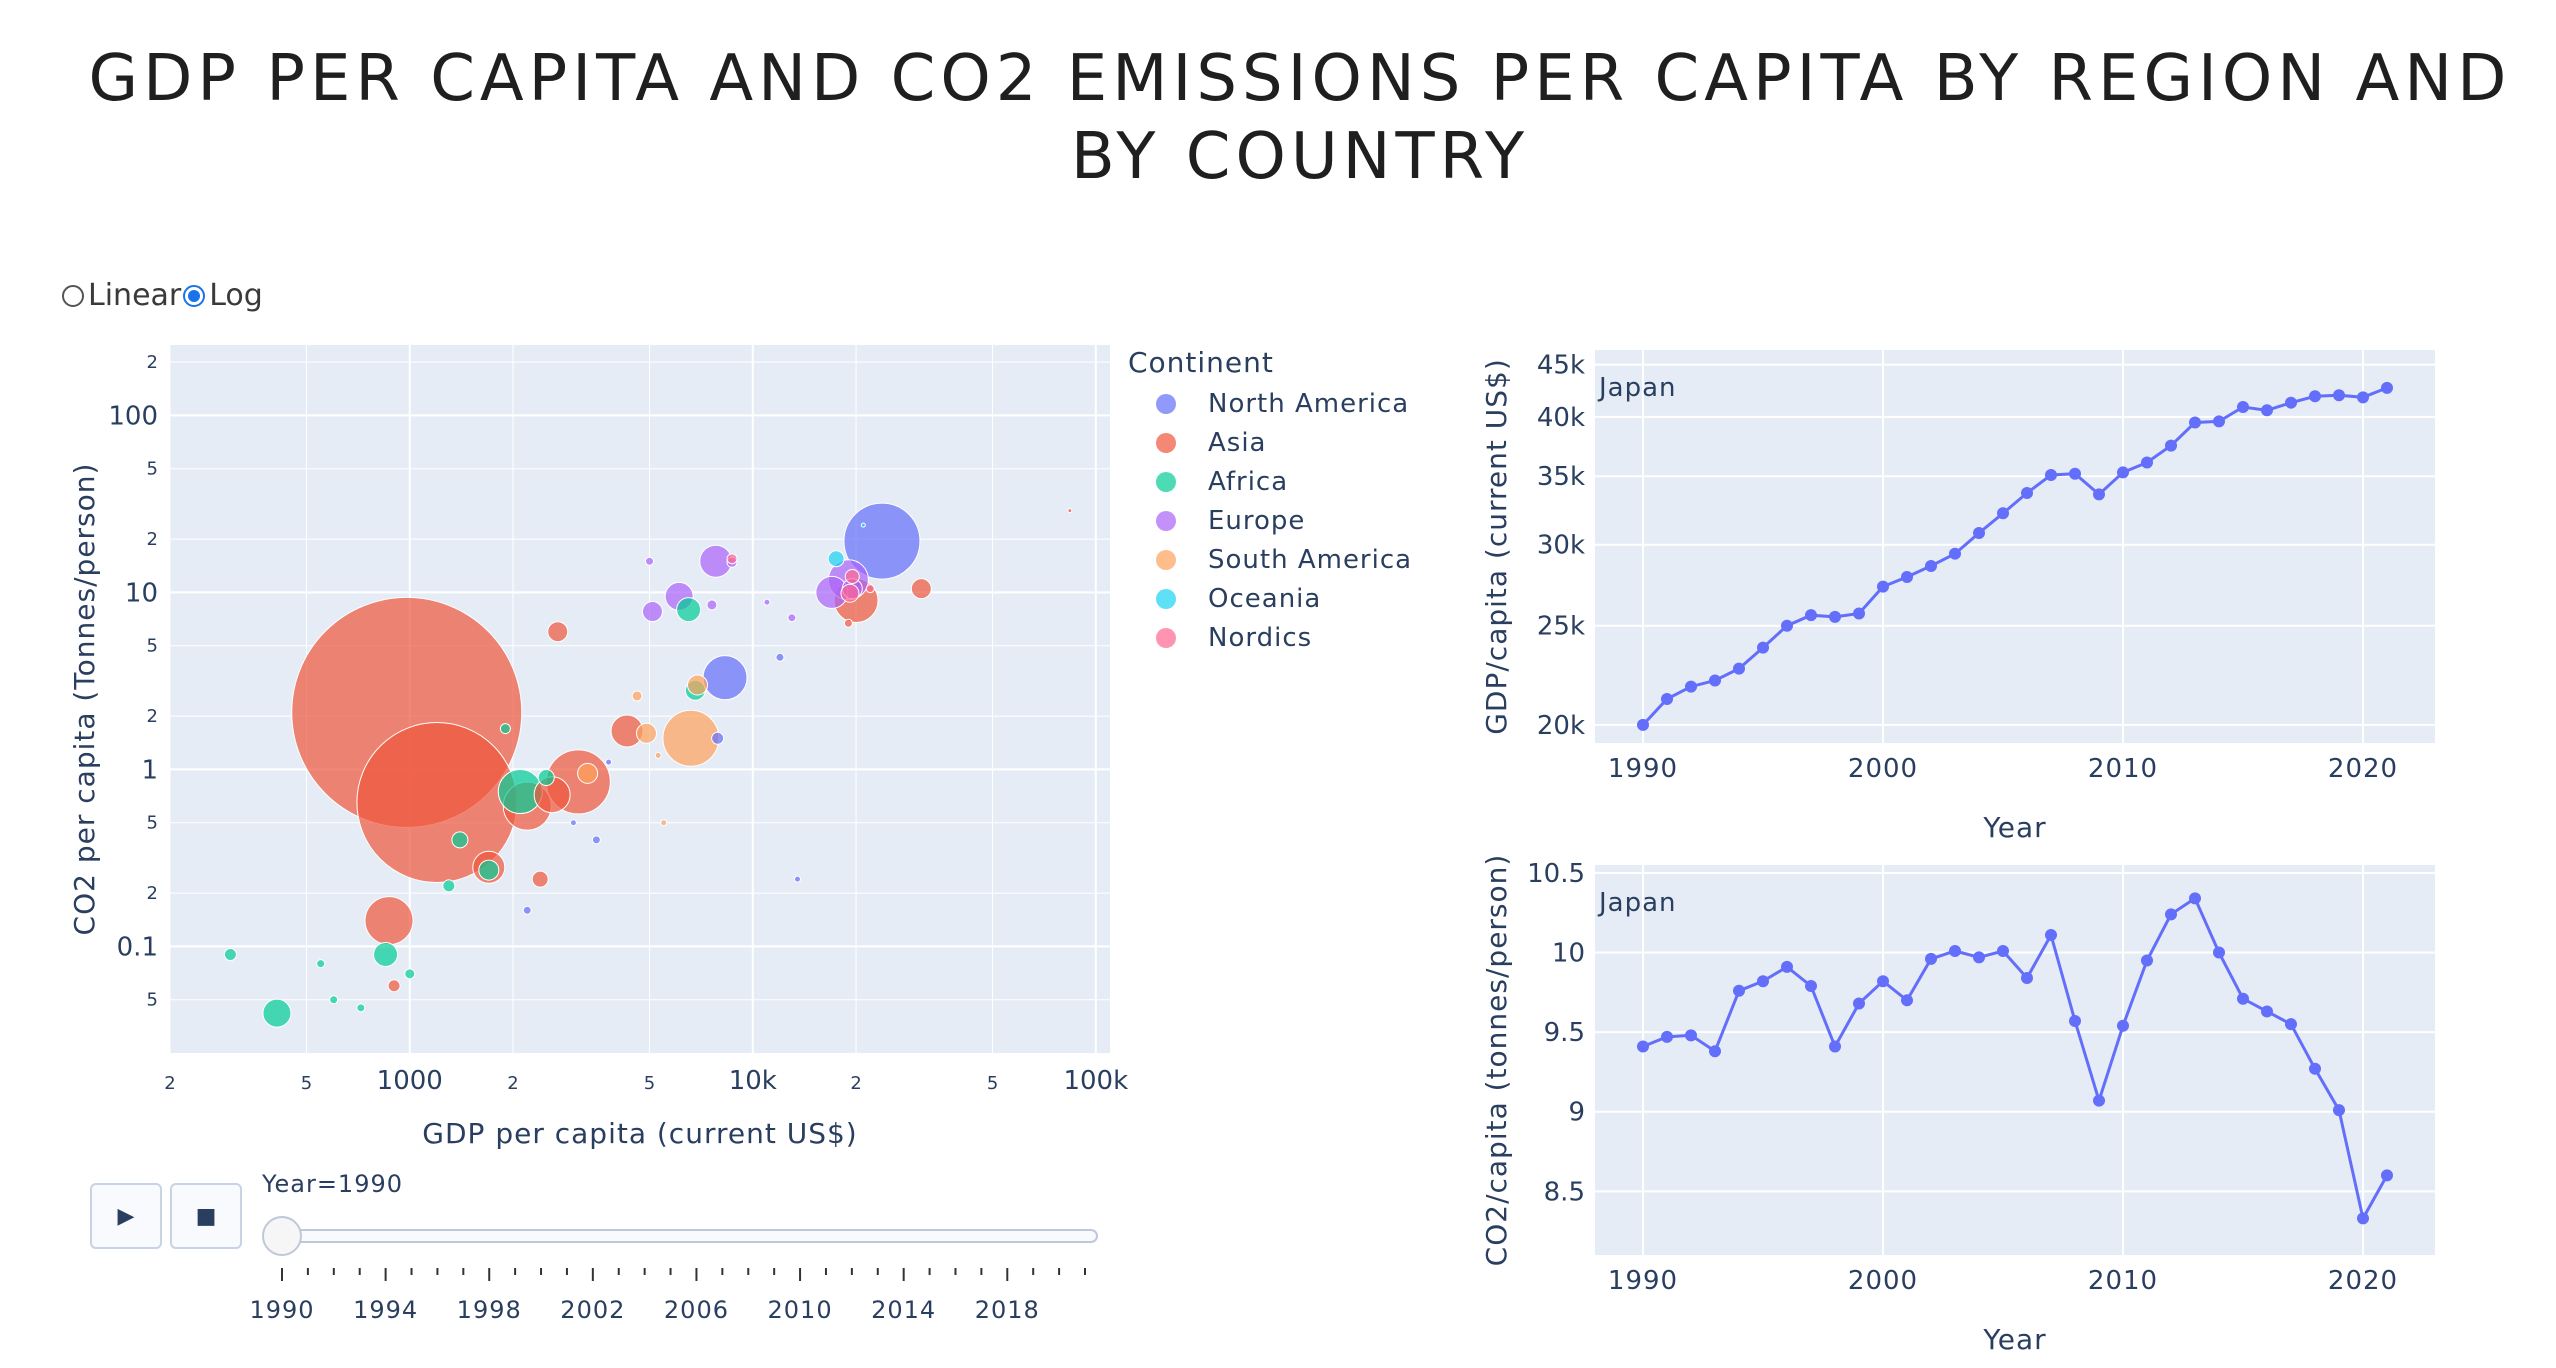 The width and height of the screenshot is (2556, 1368). Describe the element at coordinates (236, 295) in the screenshot. I see `radio-log-label: Log` at that location.